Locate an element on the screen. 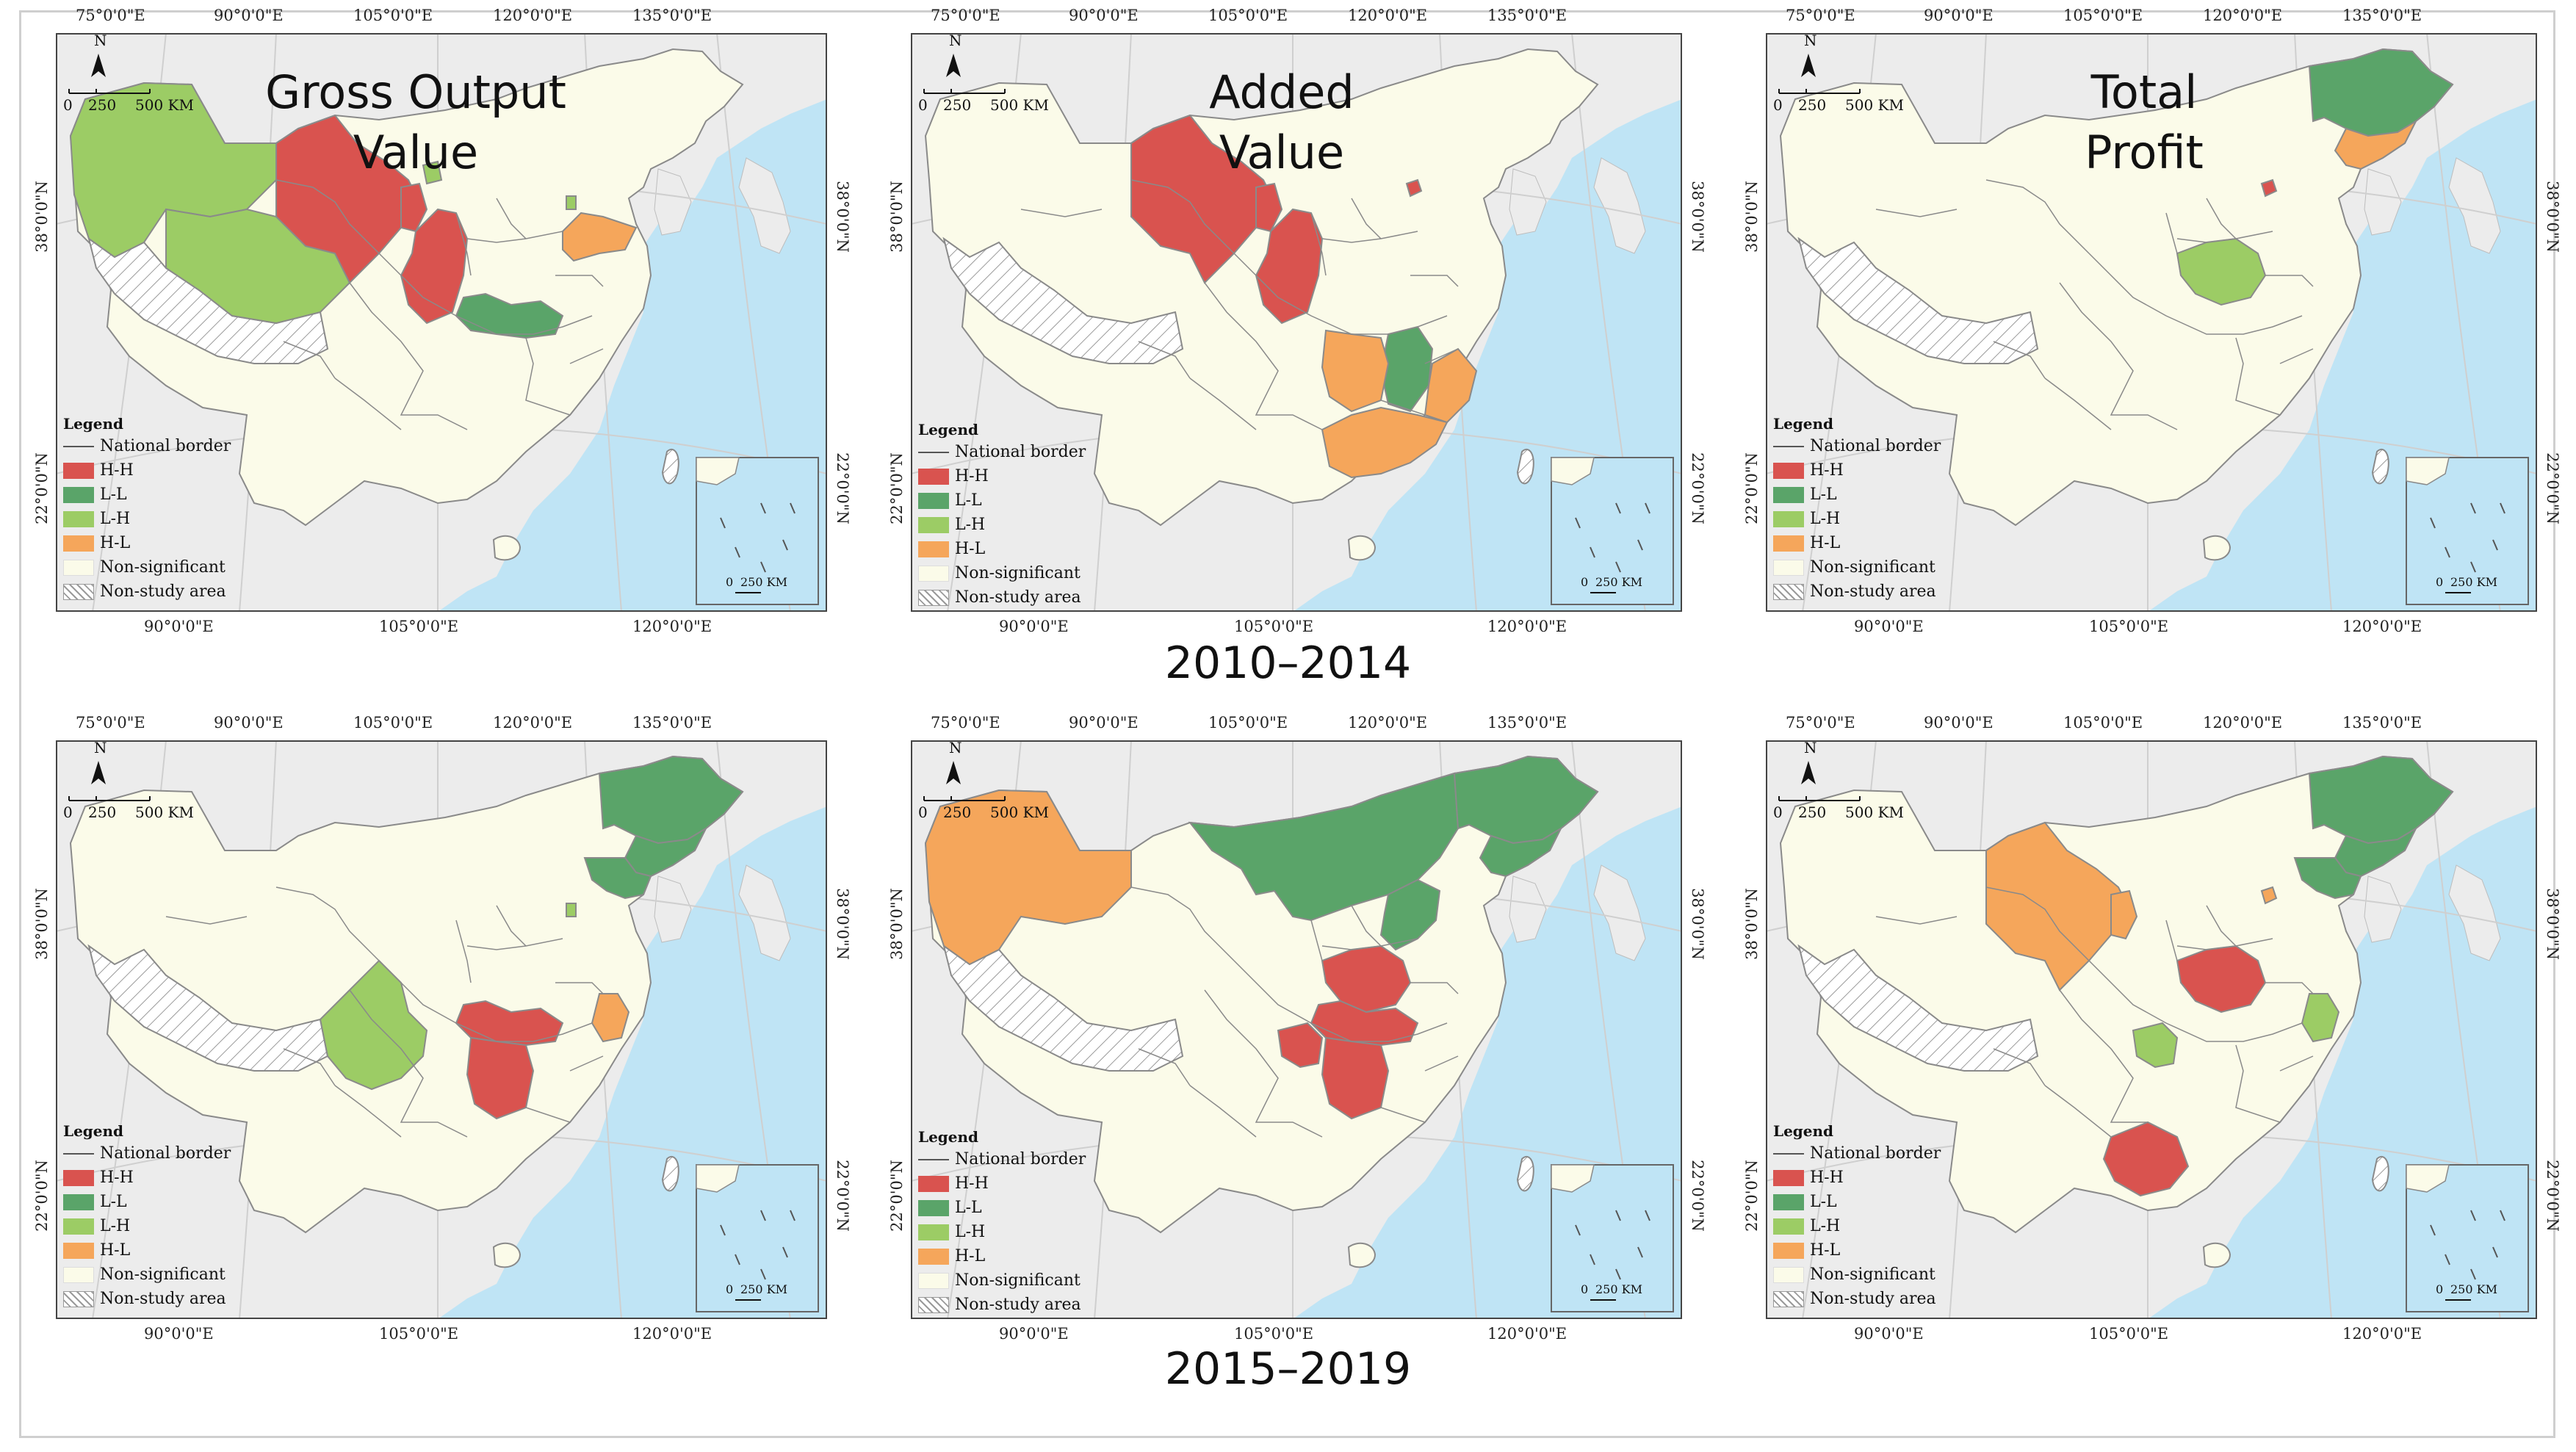 The height and width of the screenshot is (1452, 2576). legend-item-na: Non-study area is located at coordinates (1002, 597).